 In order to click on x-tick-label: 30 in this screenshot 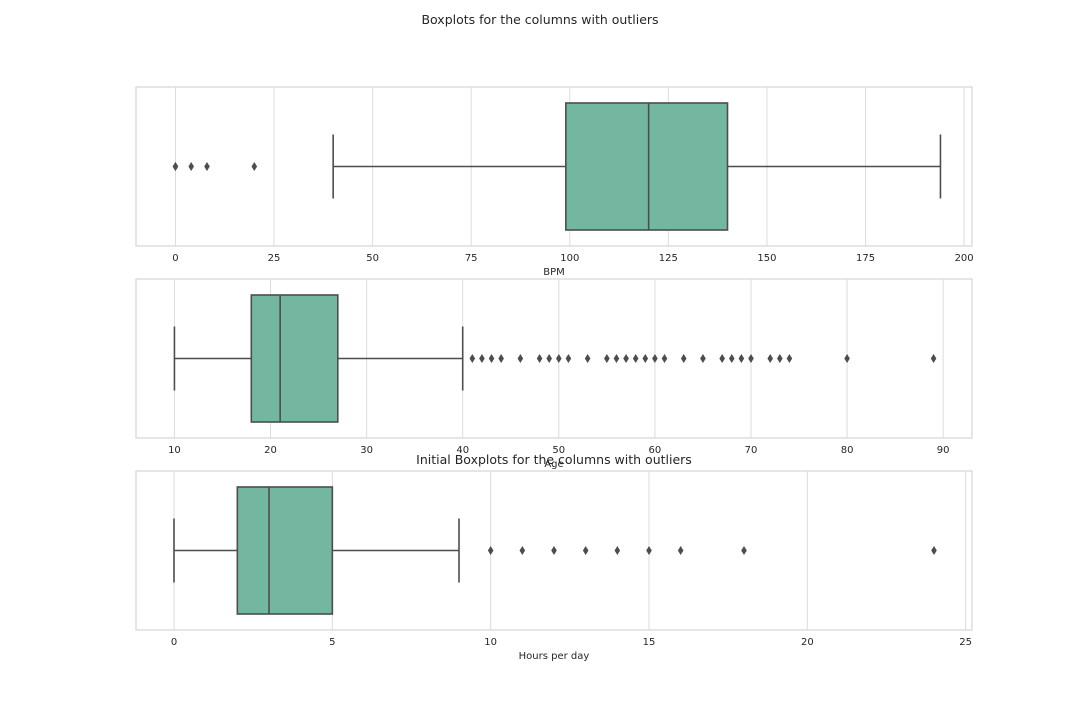, I will do `click(366, 450)`.